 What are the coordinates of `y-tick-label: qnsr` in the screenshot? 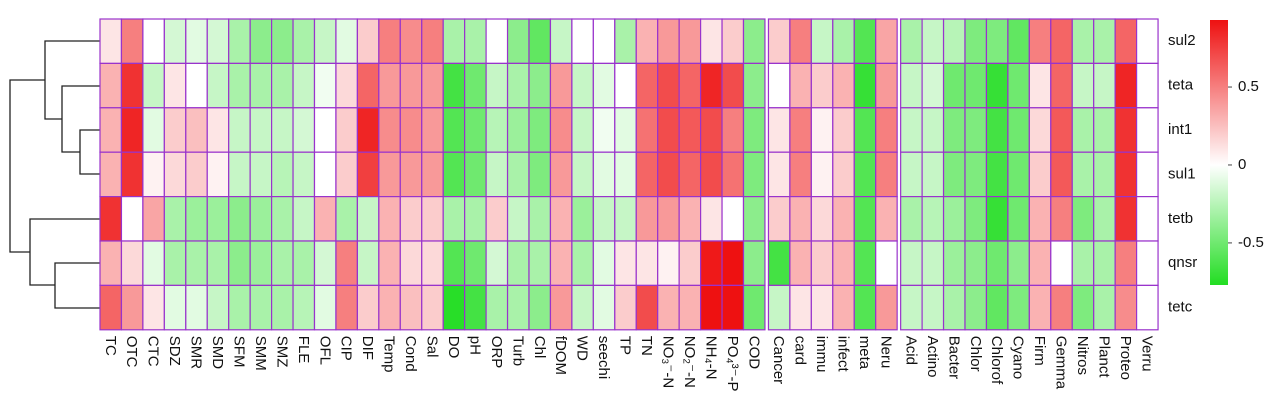 It's located at (1182, 262).